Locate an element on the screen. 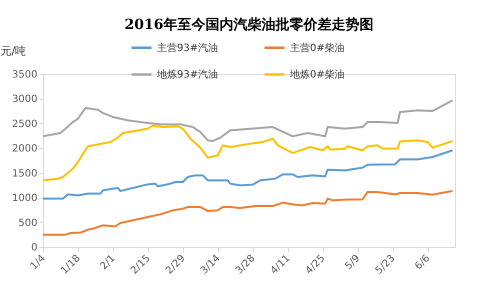  y-tick-label: 1500 is located at coordinates (25, 174).